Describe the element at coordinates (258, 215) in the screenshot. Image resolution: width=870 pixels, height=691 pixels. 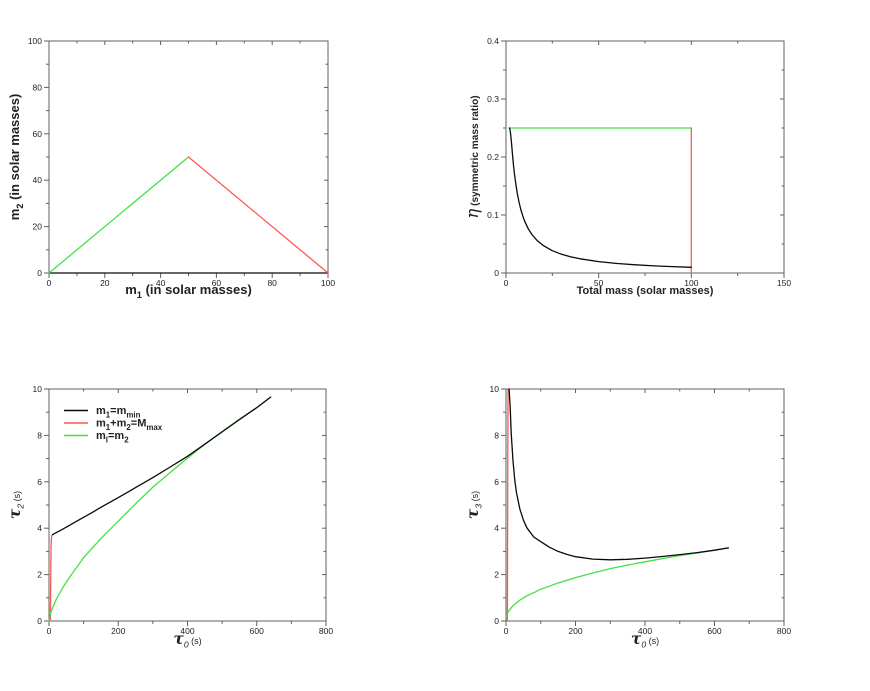
I see `curve-total-mass-equals-mmax-boundary` at that location.